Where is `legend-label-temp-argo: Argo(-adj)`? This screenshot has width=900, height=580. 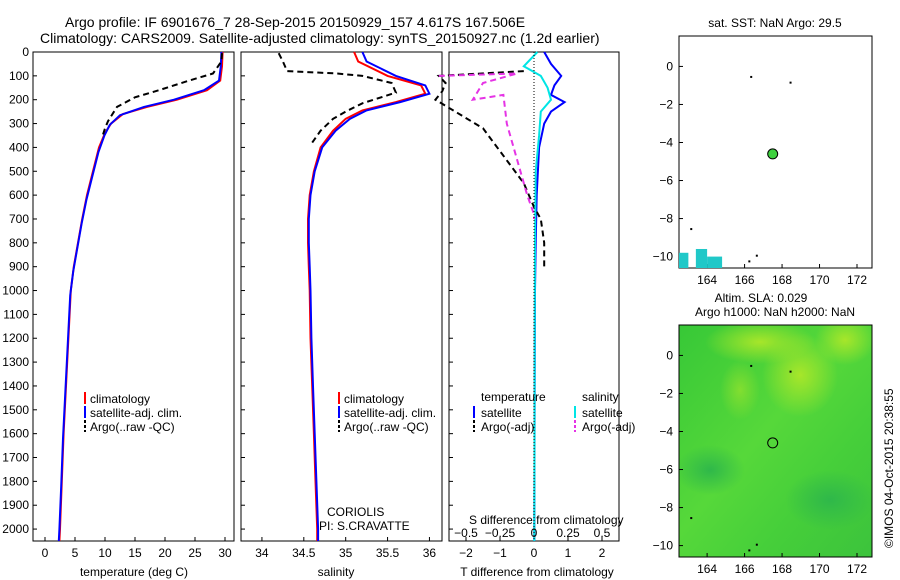
legend-label-temp-argo: Argo(-adj) is located at coordinates (507, 427).